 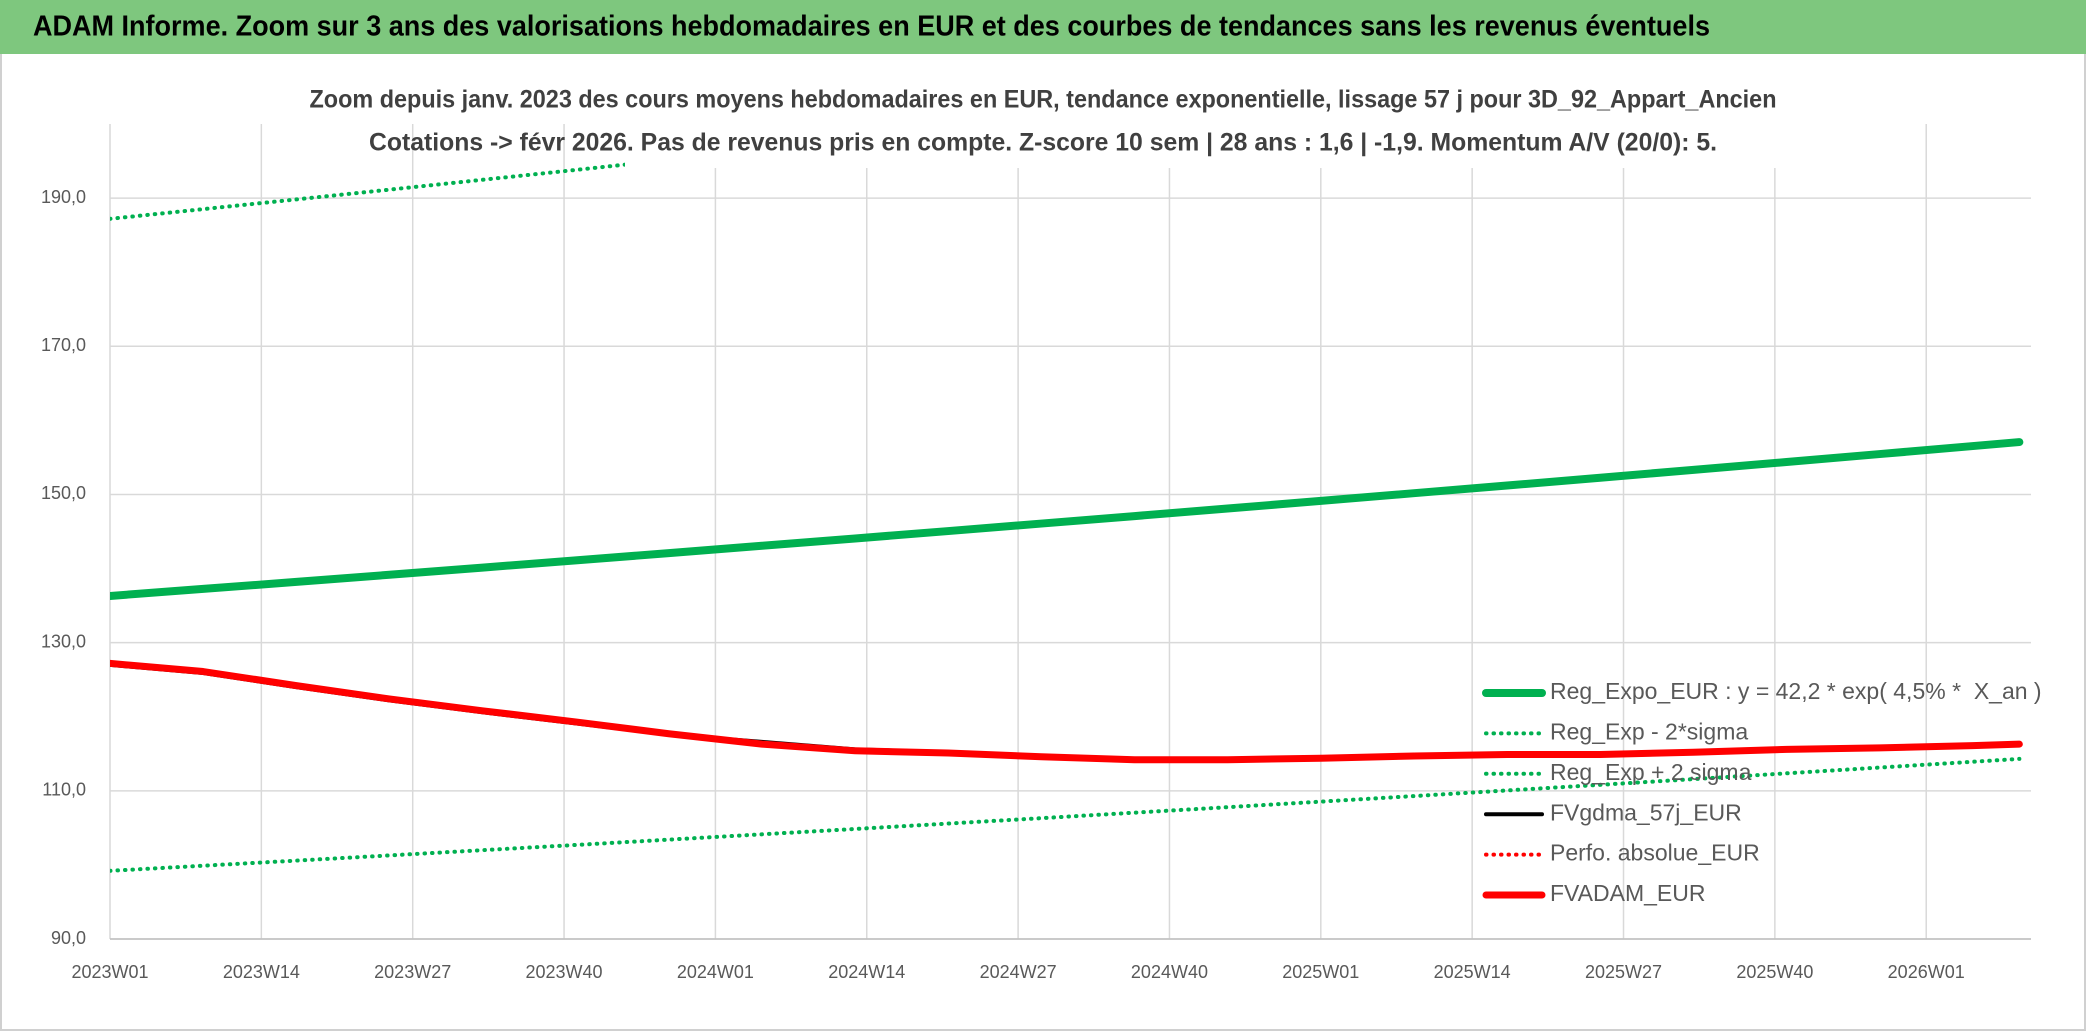 I want to click on x-tick-label: 2024W27, so click(x=1018, y=972).